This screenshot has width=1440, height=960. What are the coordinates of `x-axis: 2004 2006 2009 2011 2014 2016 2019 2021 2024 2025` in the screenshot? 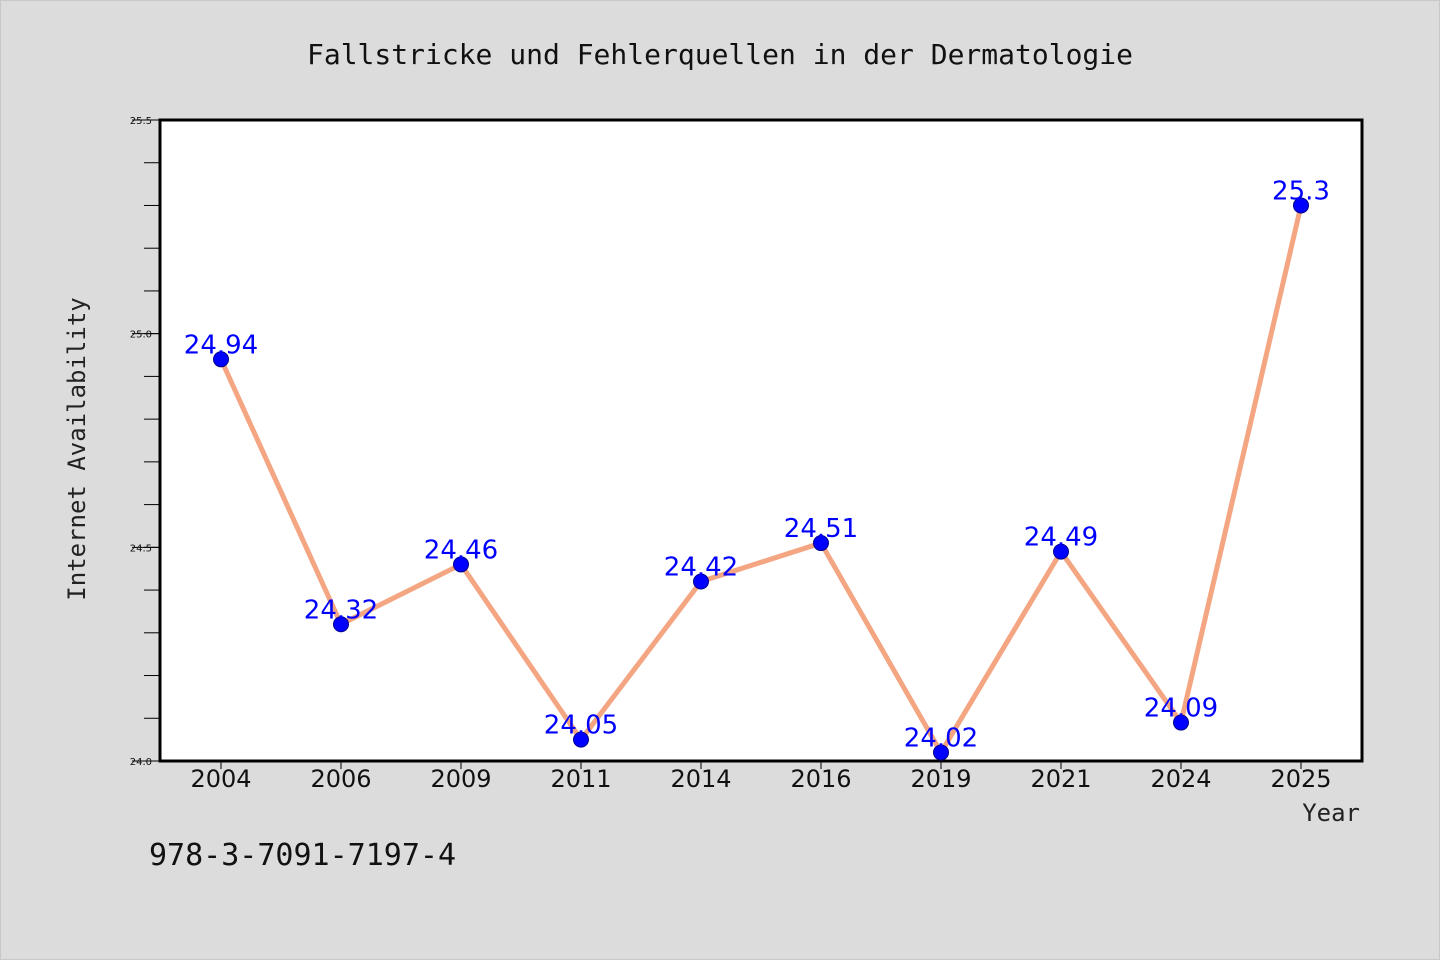 It's located at (761, 777).